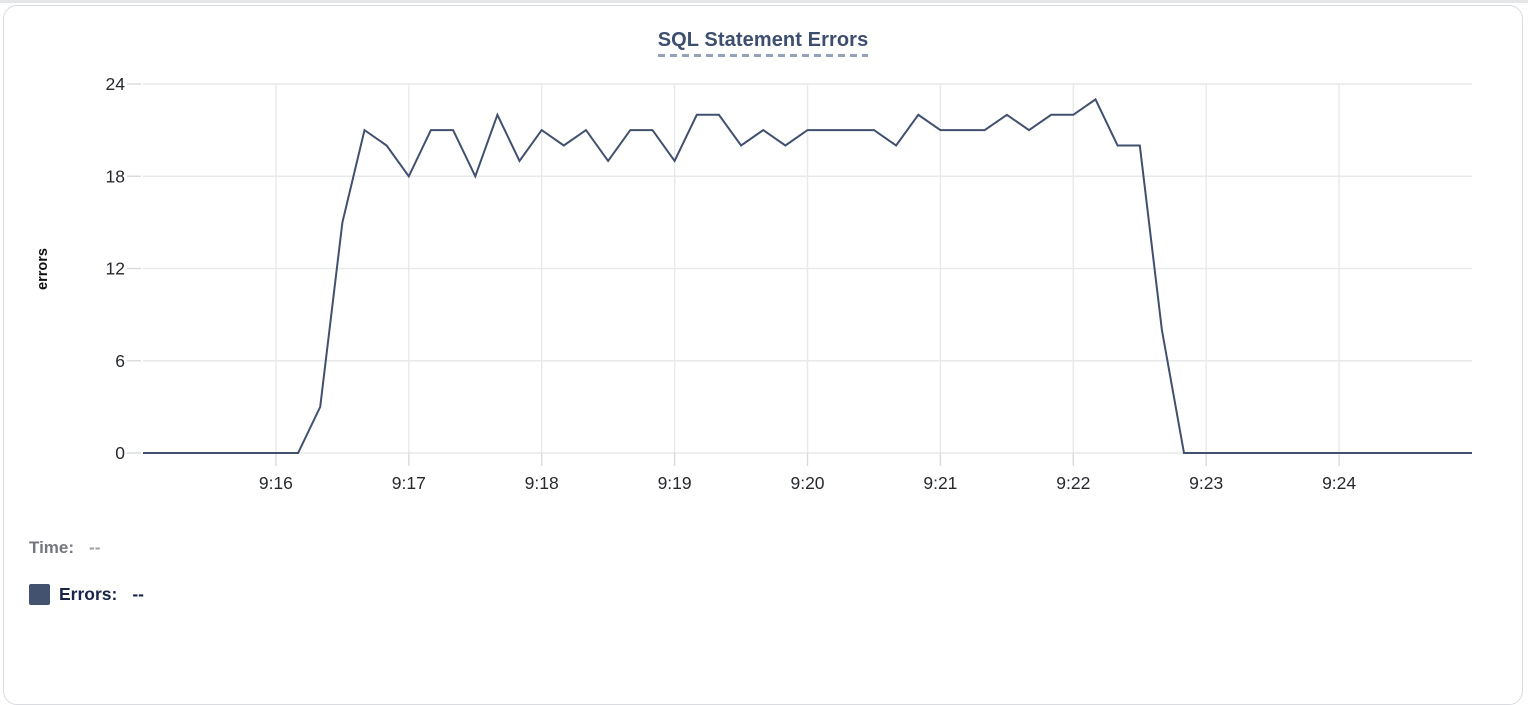 The image size is (1528, 705). I want to click on x-tick-label: 9:23, so click(1206, 483).